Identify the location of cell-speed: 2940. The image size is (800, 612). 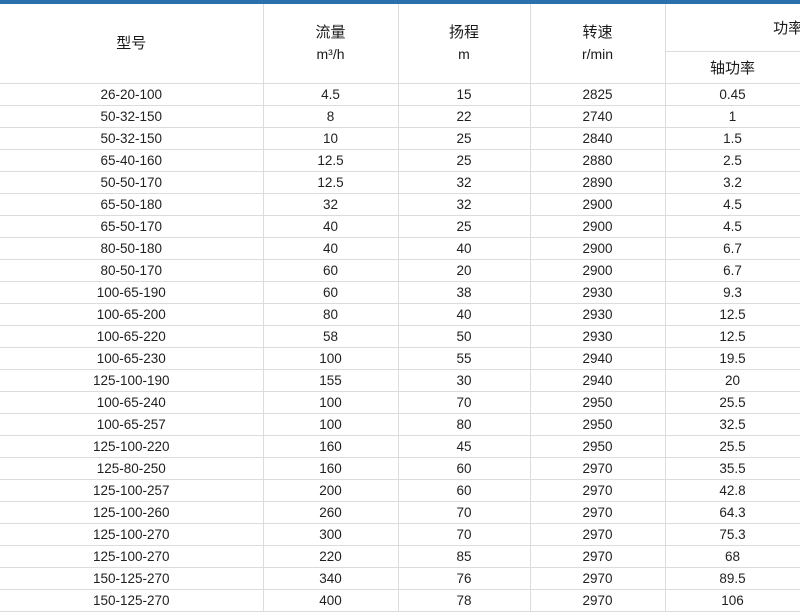
(598, 358).